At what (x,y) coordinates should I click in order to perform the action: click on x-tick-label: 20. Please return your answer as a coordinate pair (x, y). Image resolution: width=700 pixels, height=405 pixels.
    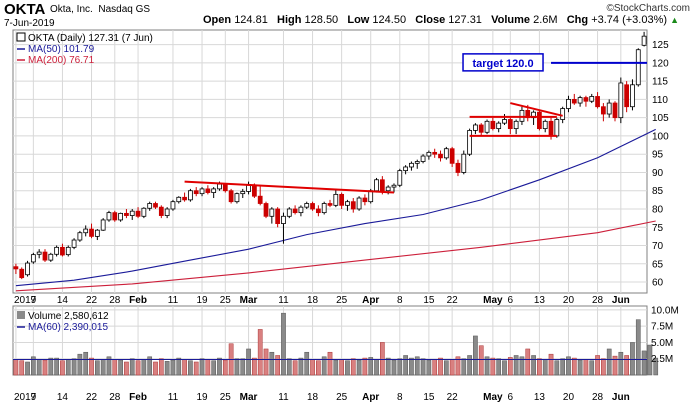
    Looking at the image, I should click on (569, 300).